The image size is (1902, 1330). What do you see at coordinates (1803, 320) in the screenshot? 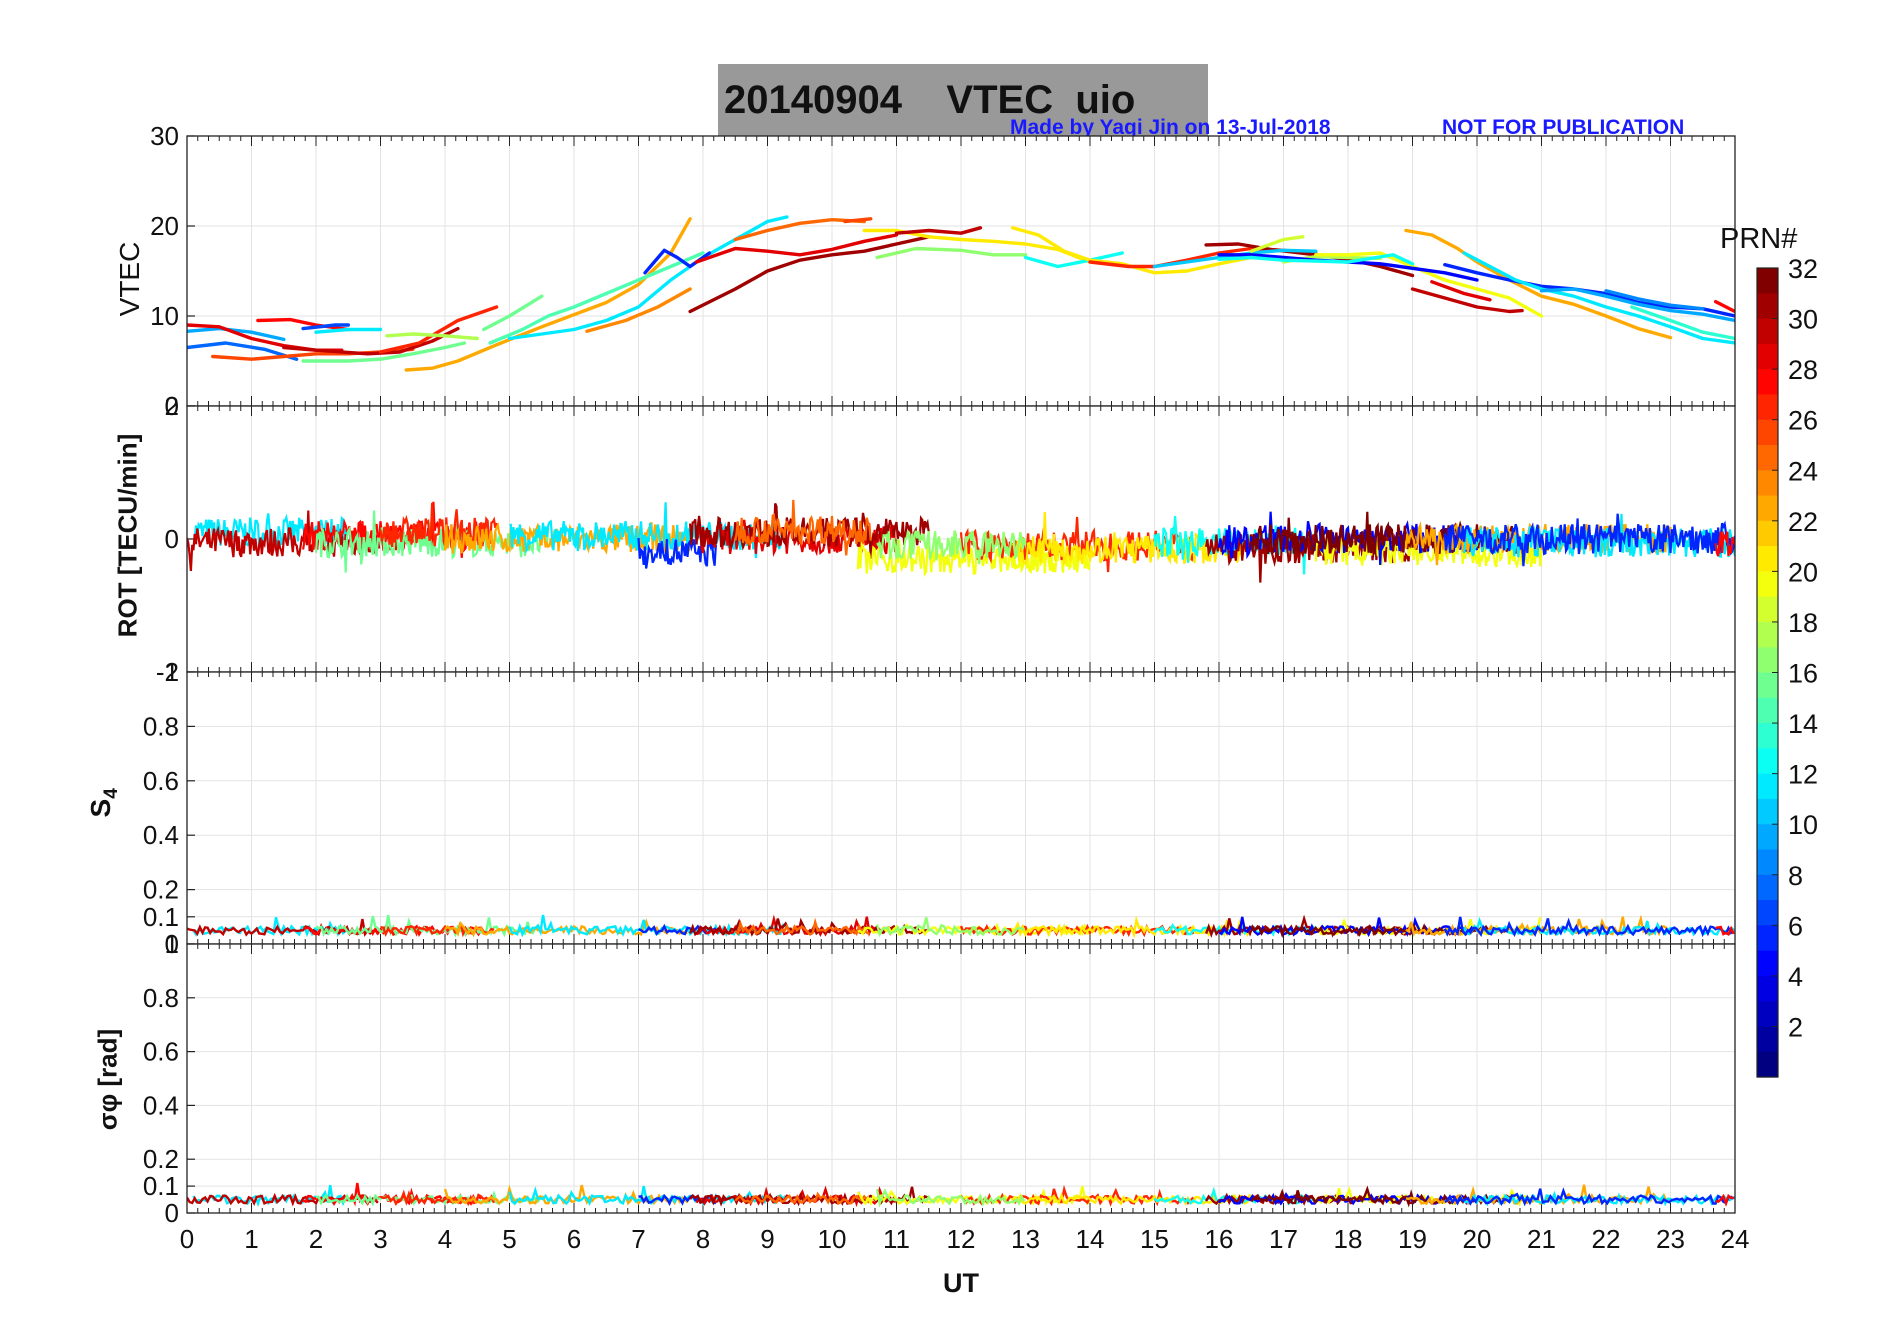
I see `colorbar-tick-label: 30` at bounding box center [1803, 320].